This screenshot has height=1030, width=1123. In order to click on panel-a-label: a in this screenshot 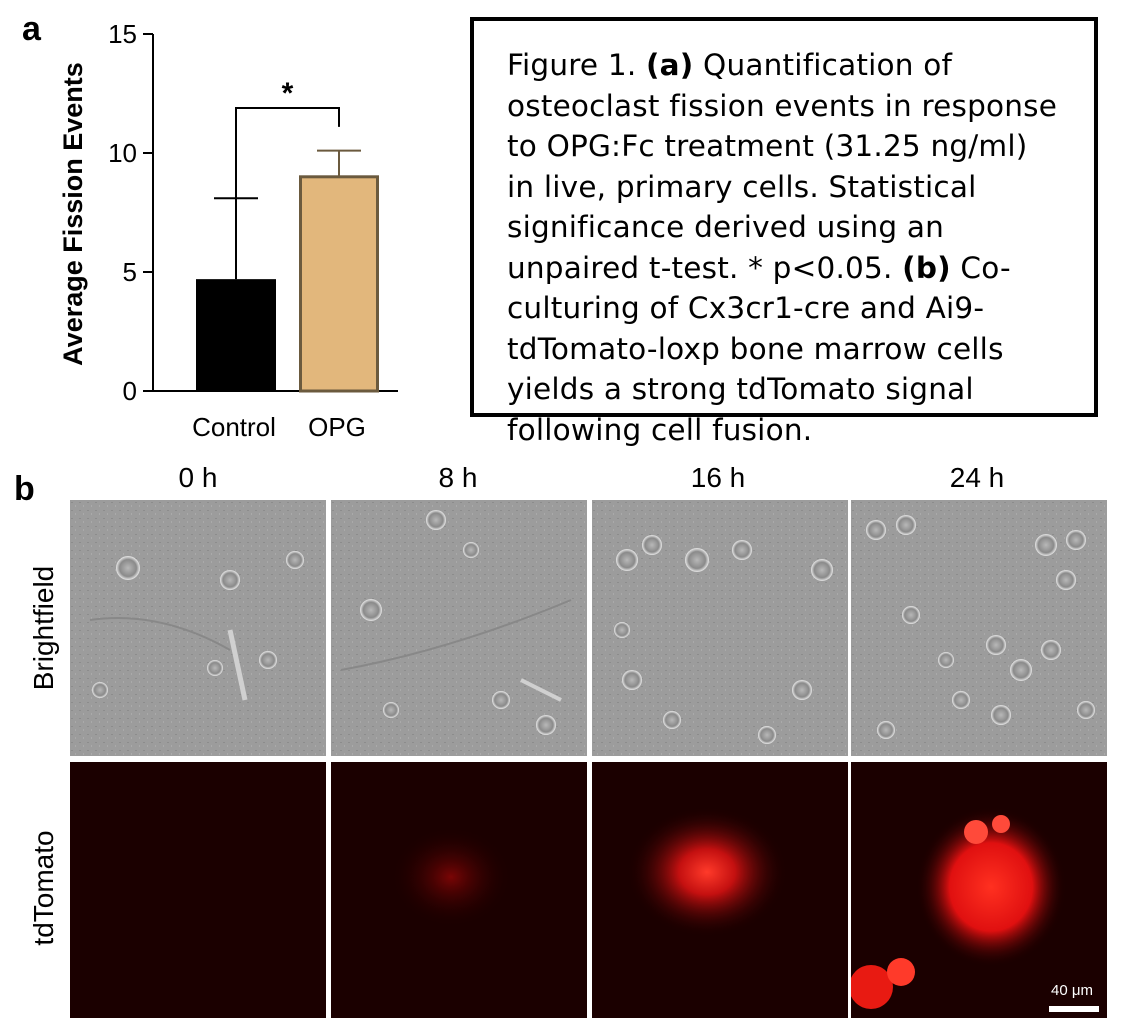, I will do `click(31, 29)`.